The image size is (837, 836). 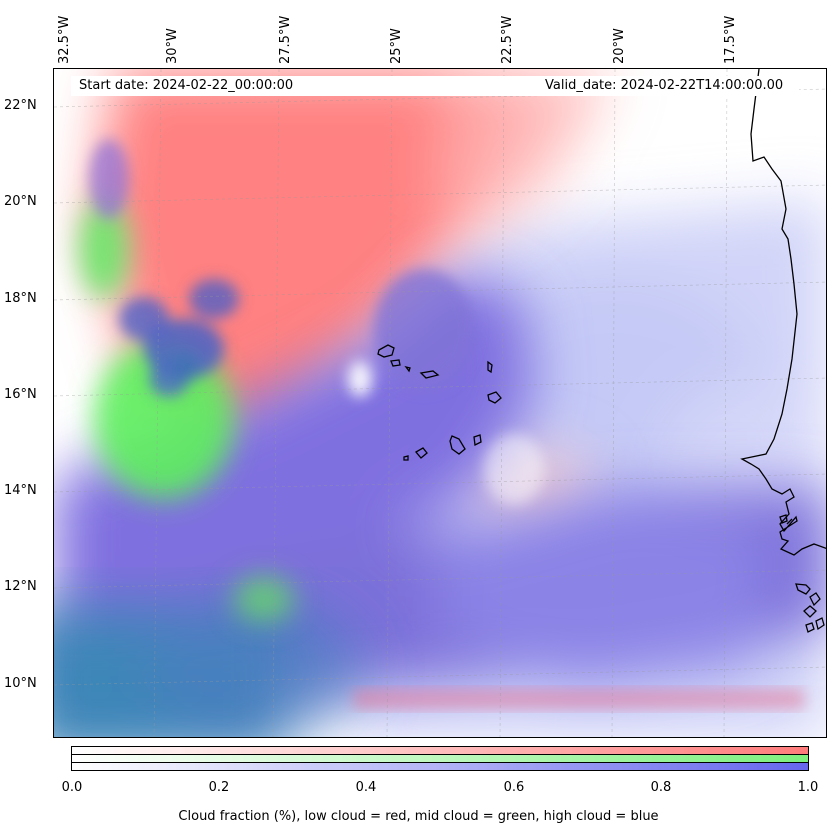 What do you see at coordinates (386, 351) in the screenshot?
I see `island-santo-antao` at bounding box center [386, 351].